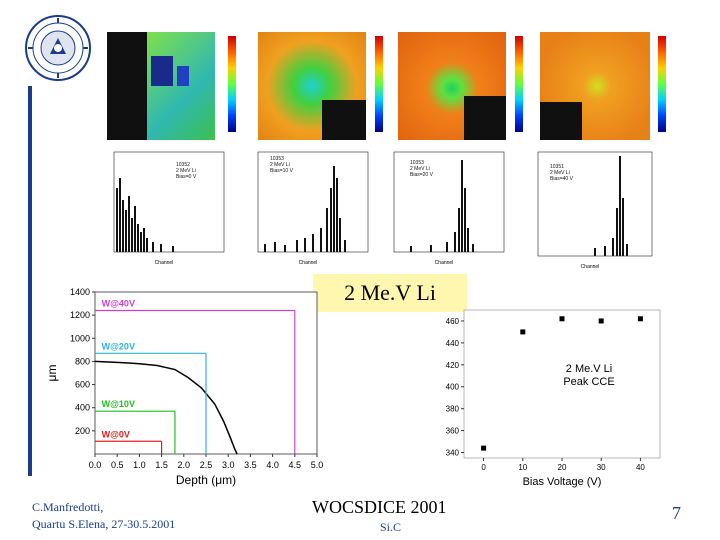 Image resolution: width=720 pixels, height=540 pixels. What do you see at coordinates (184, 465) in the screenshot?
I see `depth-x-tick-label: 2.0` at bounding box center [184, 465].